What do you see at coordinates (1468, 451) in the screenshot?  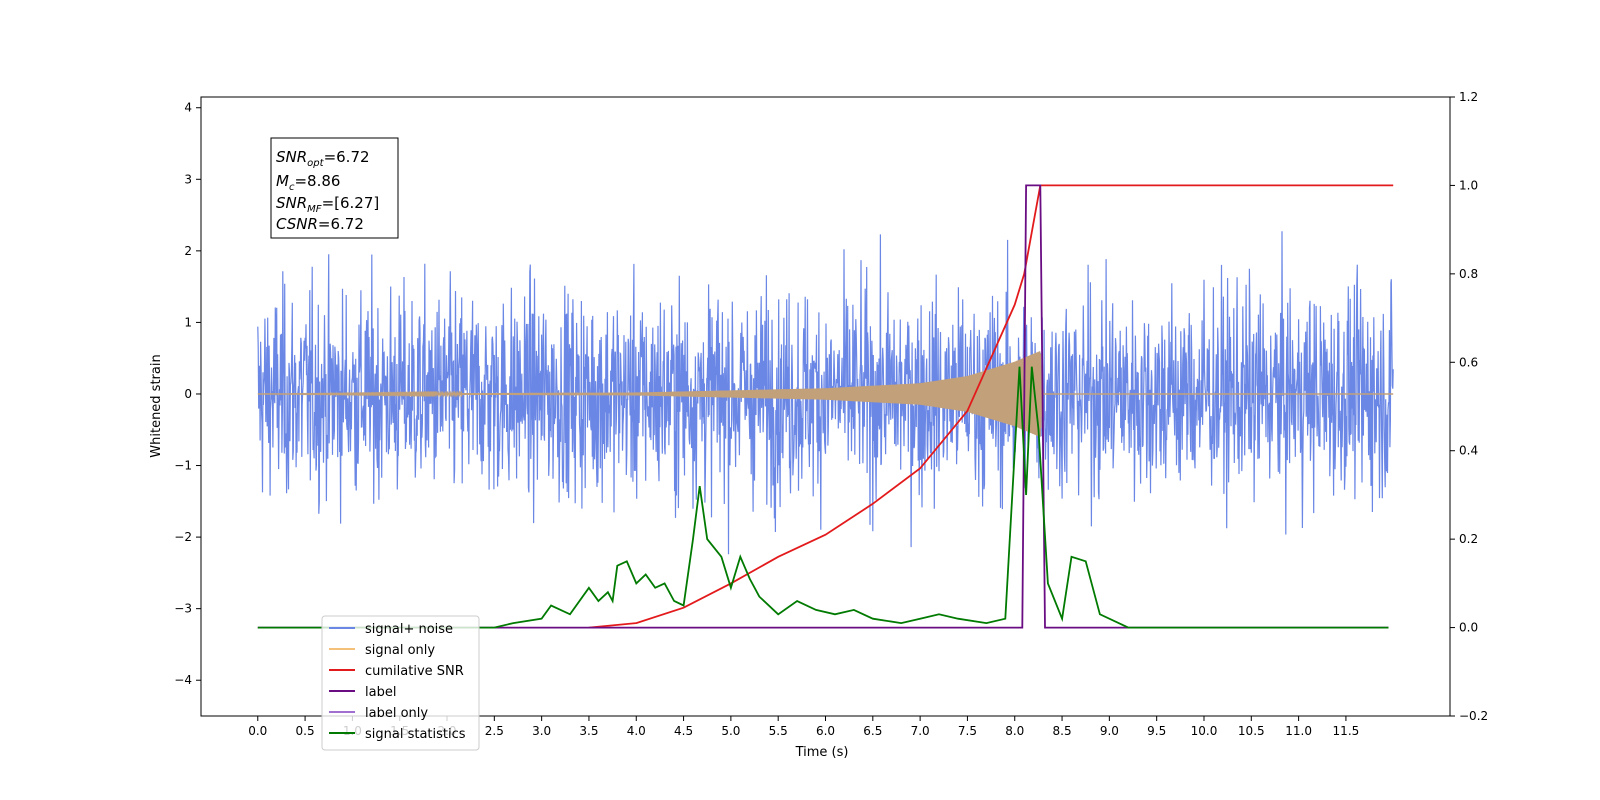 I see `y-right-tick-label: 0.4` at bounding box center [1468, 451].